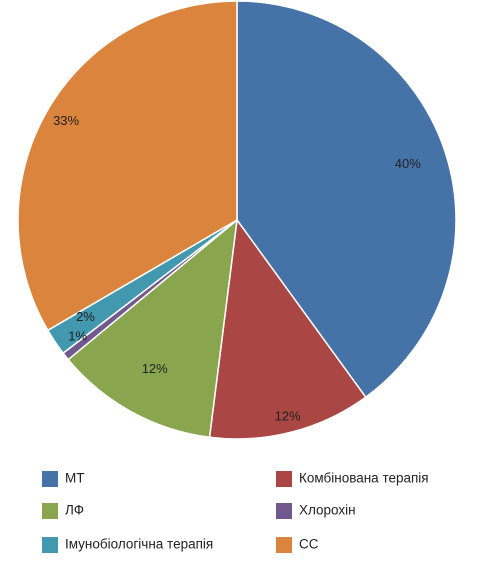 This screenshot has height=561, width=478. Describe the element at coordinates (66, 120) in the screenshot. I see `data-label-6: 33%` at that location.